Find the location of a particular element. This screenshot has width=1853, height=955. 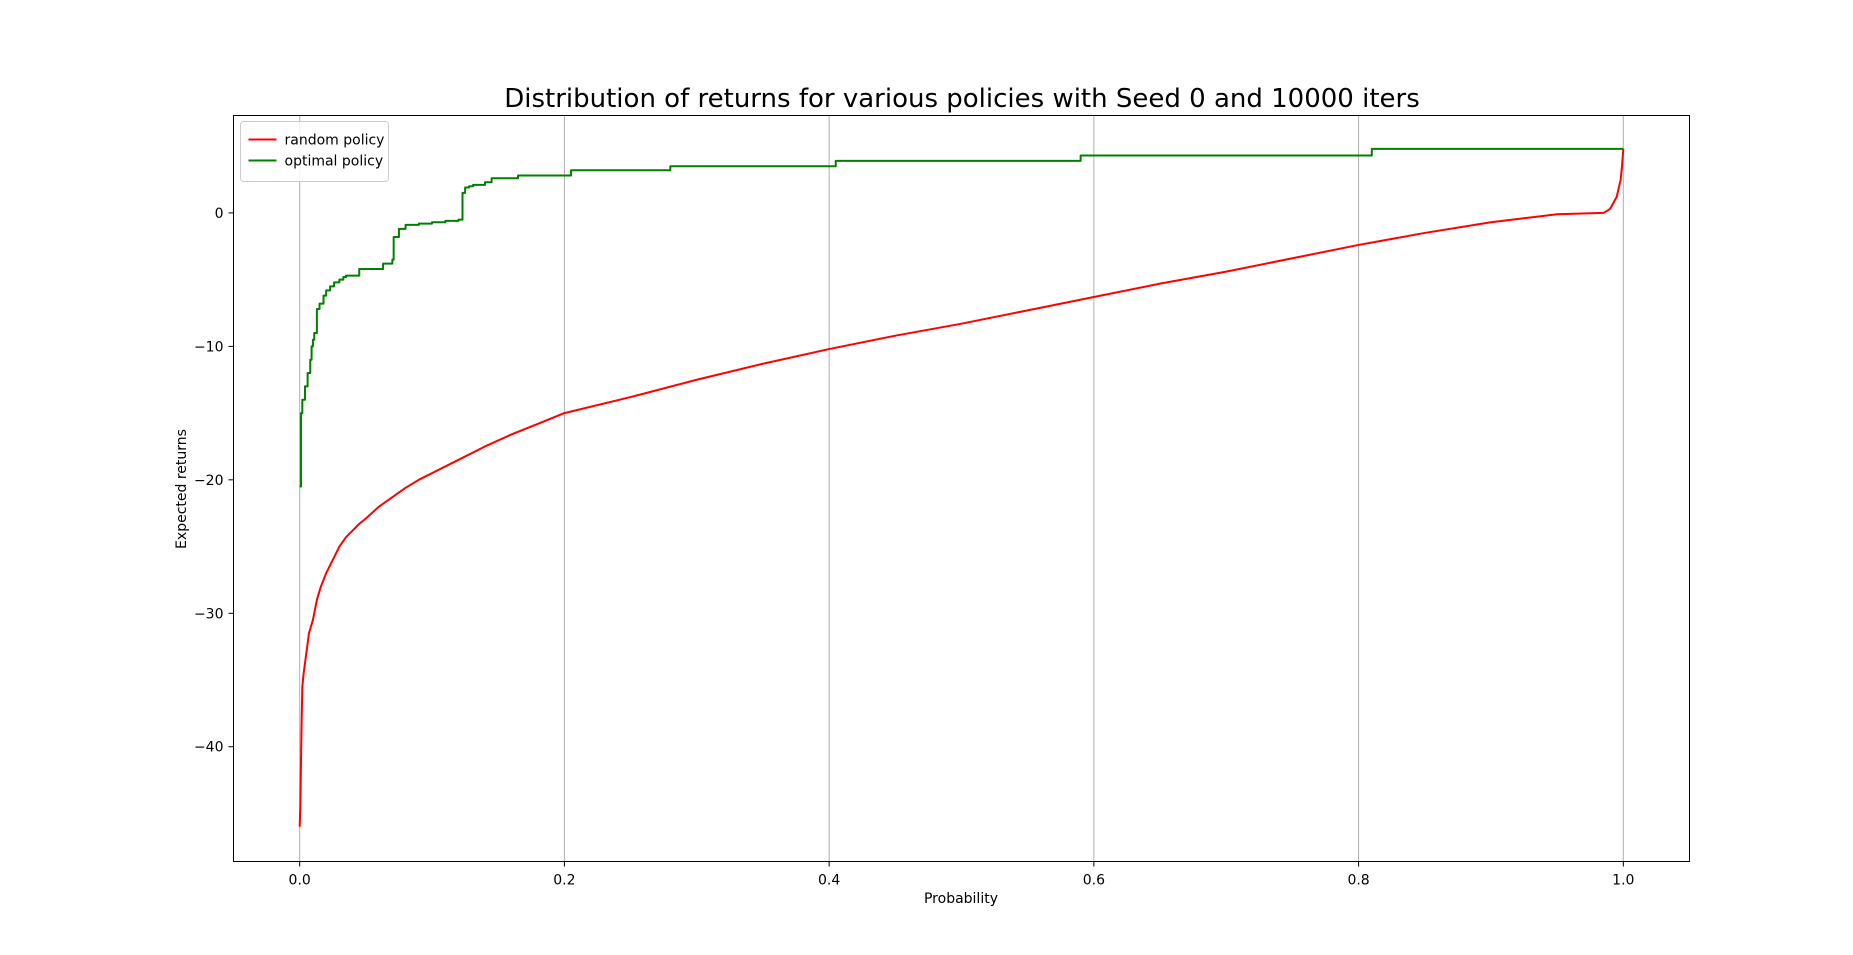

y-axis-ticks: −40 −30 −20 −10 0 is located at coordinates (214, 481).